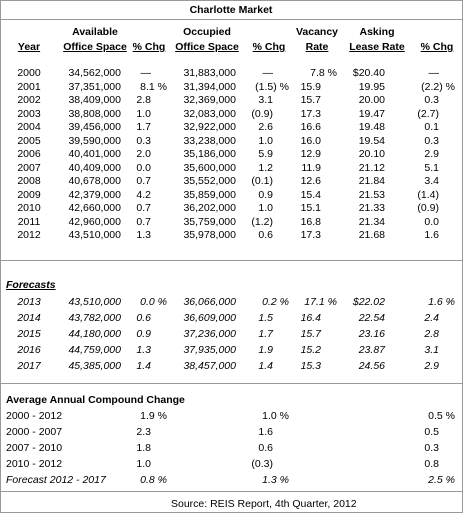  Describe the element at coordinates (29, 140) in the screenshot. I see `year: 2005` at that location.